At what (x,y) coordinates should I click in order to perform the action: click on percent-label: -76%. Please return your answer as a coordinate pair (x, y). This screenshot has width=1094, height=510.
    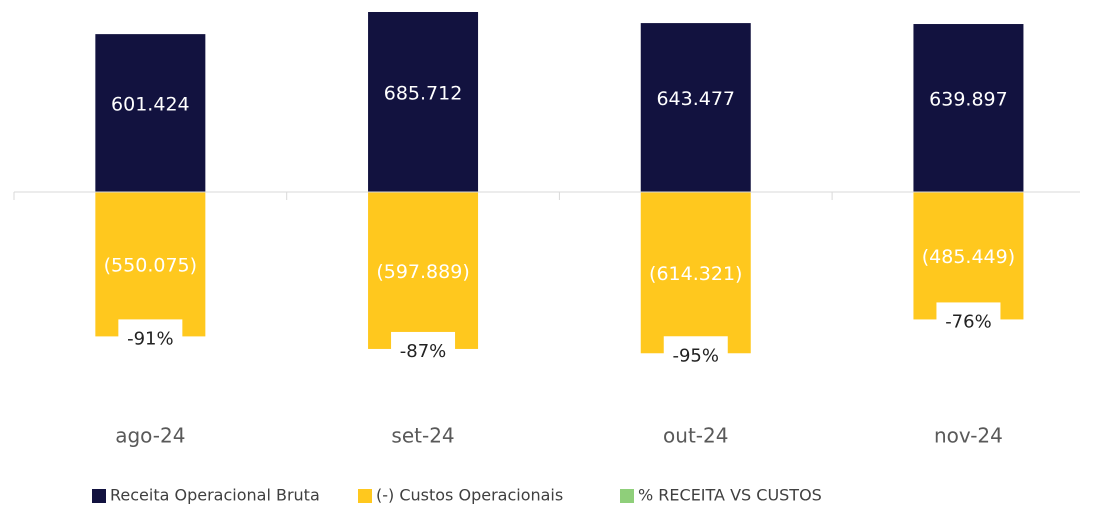
    Looking at the image, I should click on (968, 321).